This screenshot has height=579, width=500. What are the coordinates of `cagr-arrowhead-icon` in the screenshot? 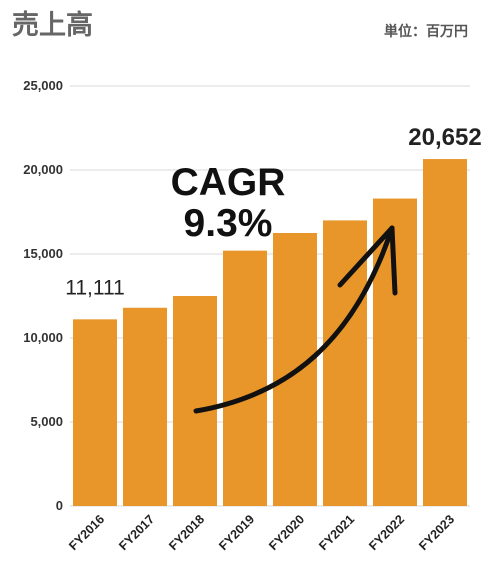 It's located at (367, 260).